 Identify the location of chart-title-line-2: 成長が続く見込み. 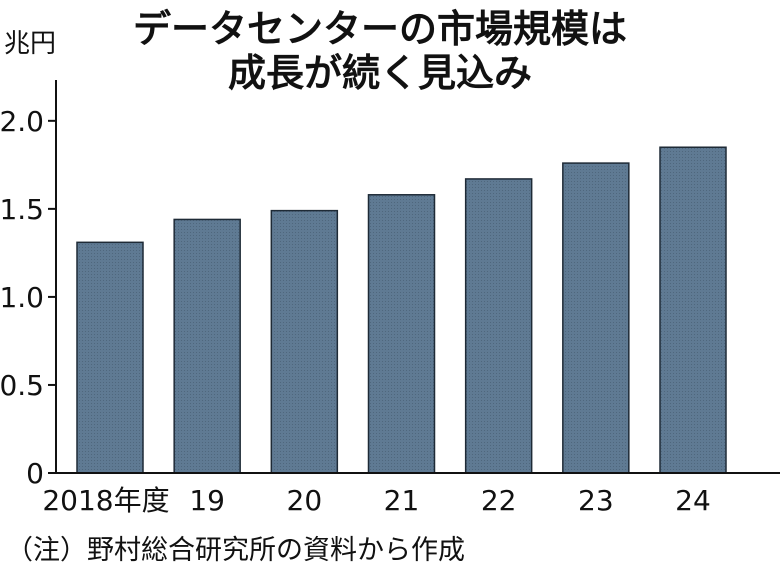
(380, 73).